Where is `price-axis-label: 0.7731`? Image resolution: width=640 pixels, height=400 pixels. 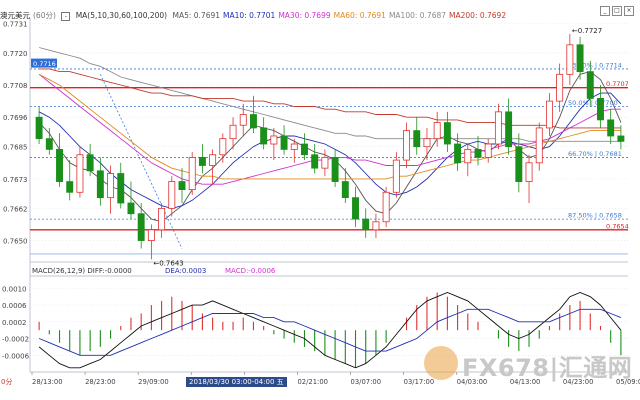
price-axis-label: 0.7731 is located at coordinates (15, 24).